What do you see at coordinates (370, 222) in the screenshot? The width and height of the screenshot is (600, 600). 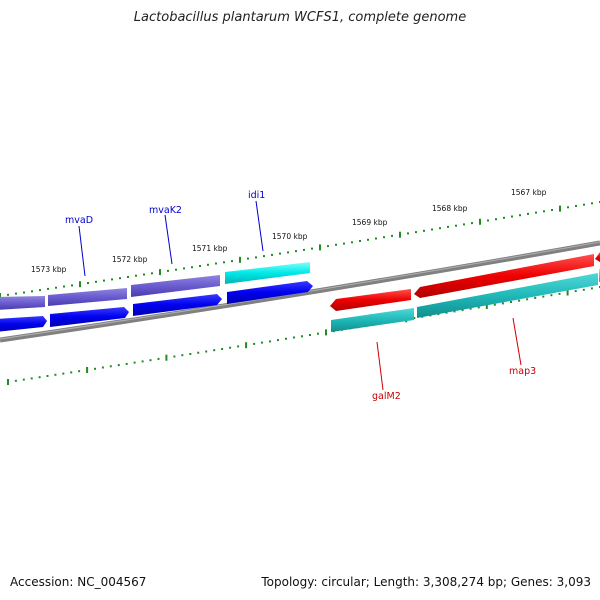 I see `kbp-label-1569: 1569 kbp` at bounding box center [370, 222].